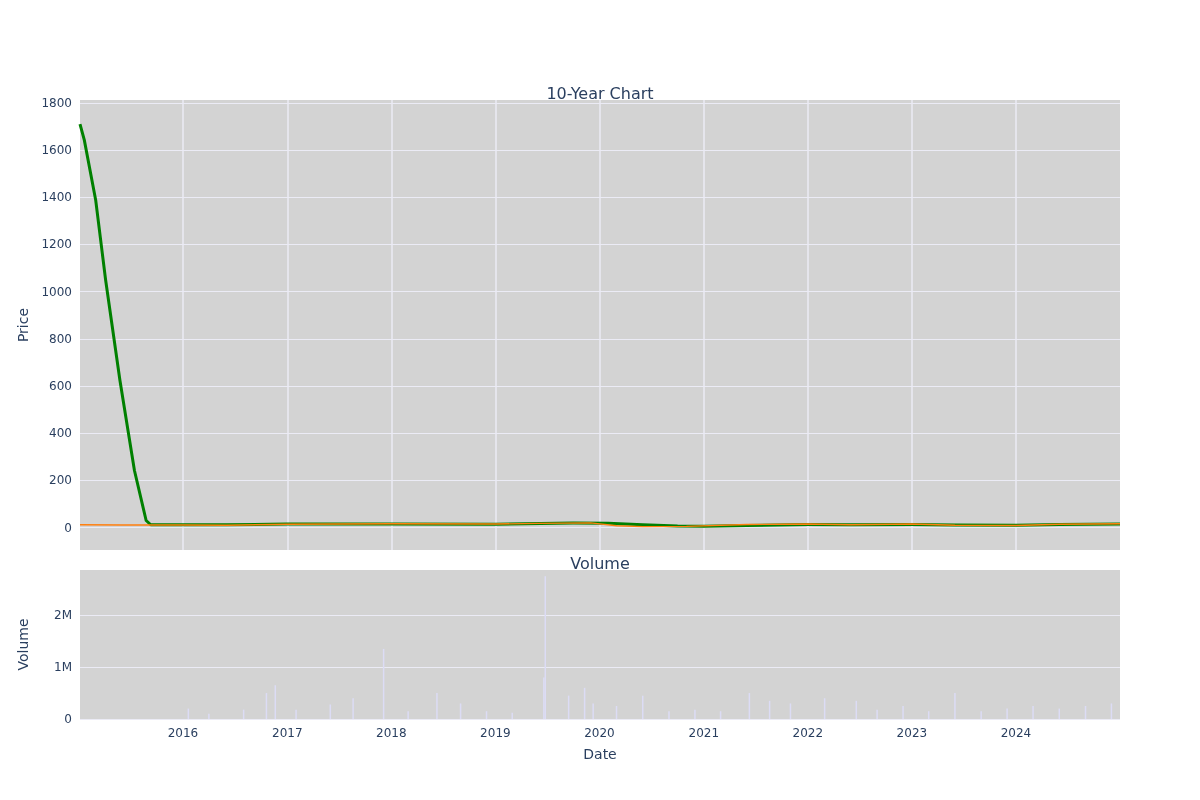 This screenshot has height=800, width=1200. I want to click on x-tick-label: 2024, so click(1016, 733).